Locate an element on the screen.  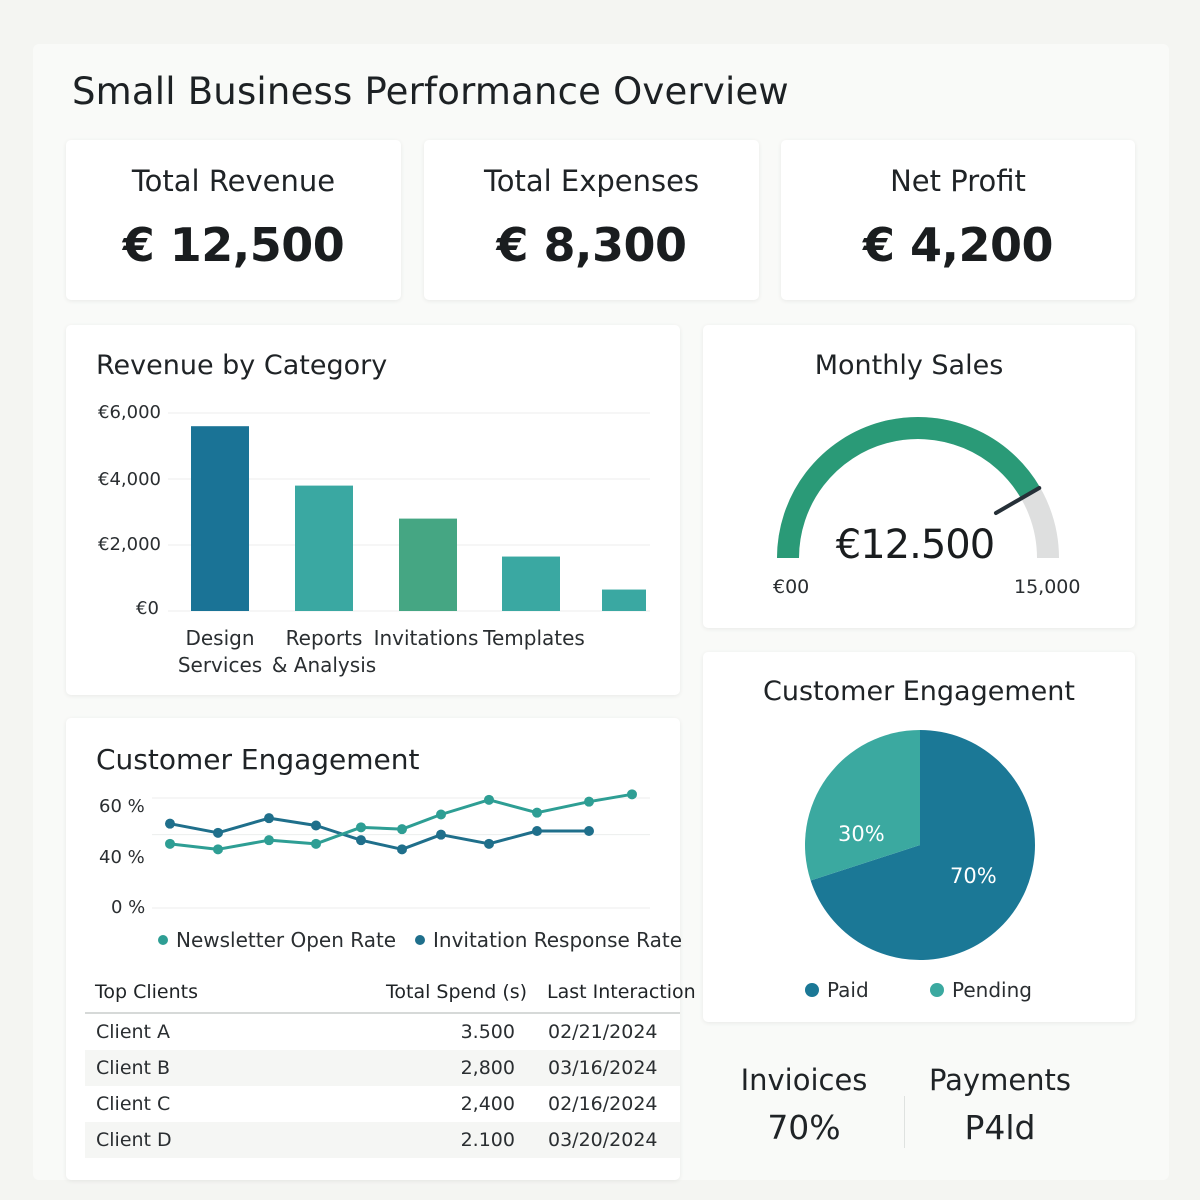
legend-newsletter: Newsletter Open Rate is located at coordinates (277, 940).